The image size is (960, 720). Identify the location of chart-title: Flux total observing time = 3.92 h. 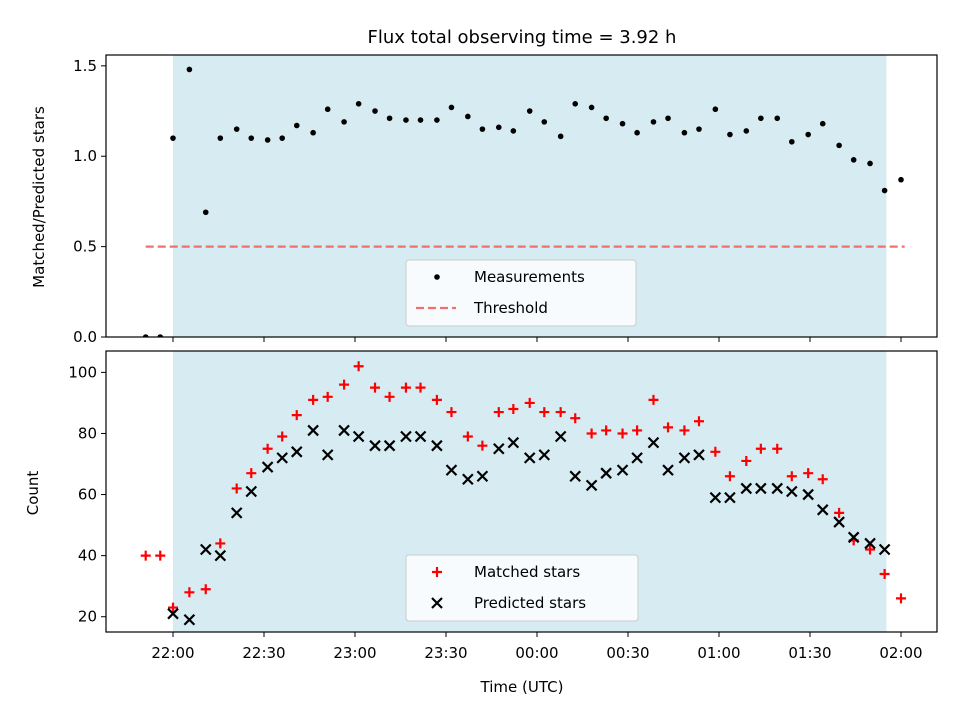
(522, 37).